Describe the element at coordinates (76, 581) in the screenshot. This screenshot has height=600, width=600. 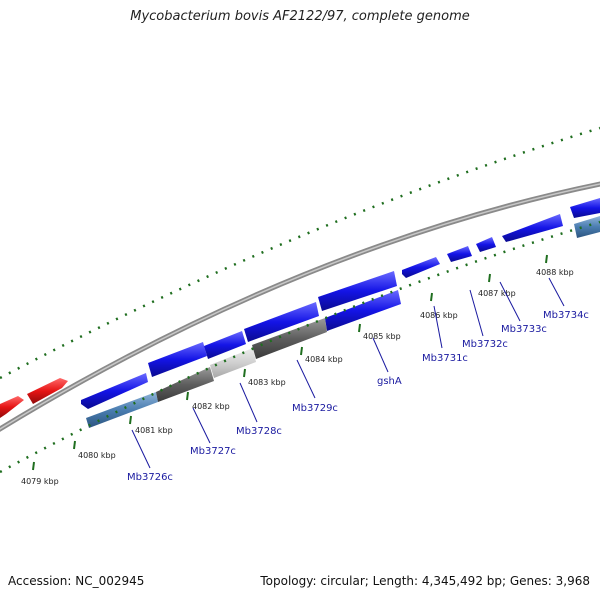
I see `accession-text: Accession: NC_002945` at that location.